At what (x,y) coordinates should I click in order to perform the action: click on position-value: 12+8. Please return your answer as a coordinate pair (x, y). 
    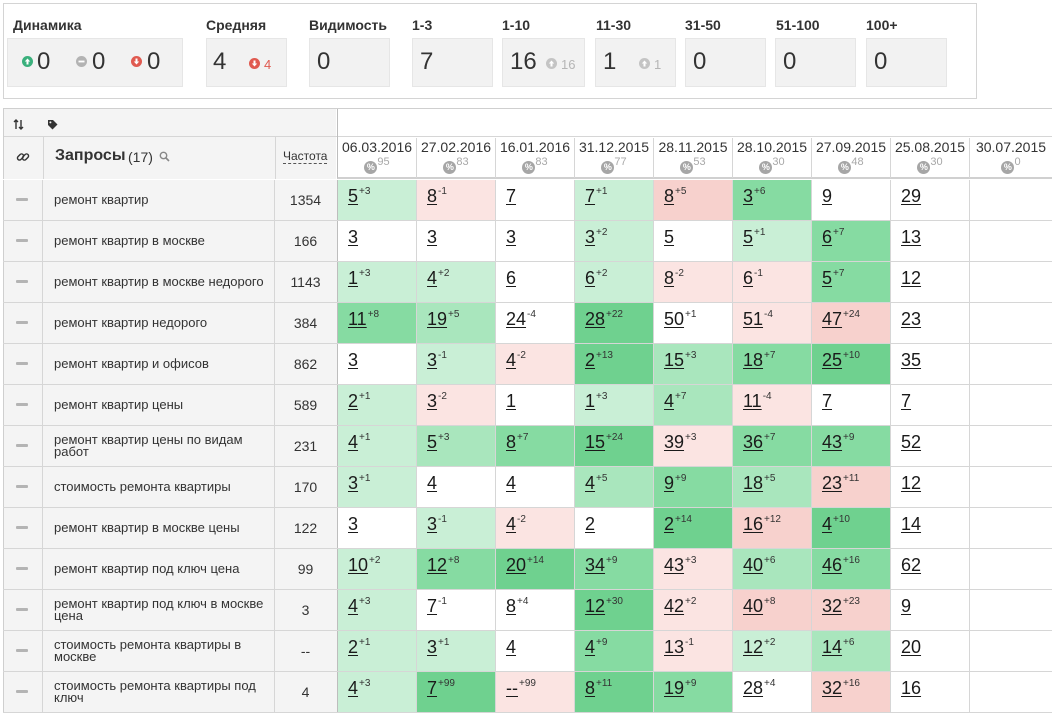
    Looking at the image, I should click on (443, 565).